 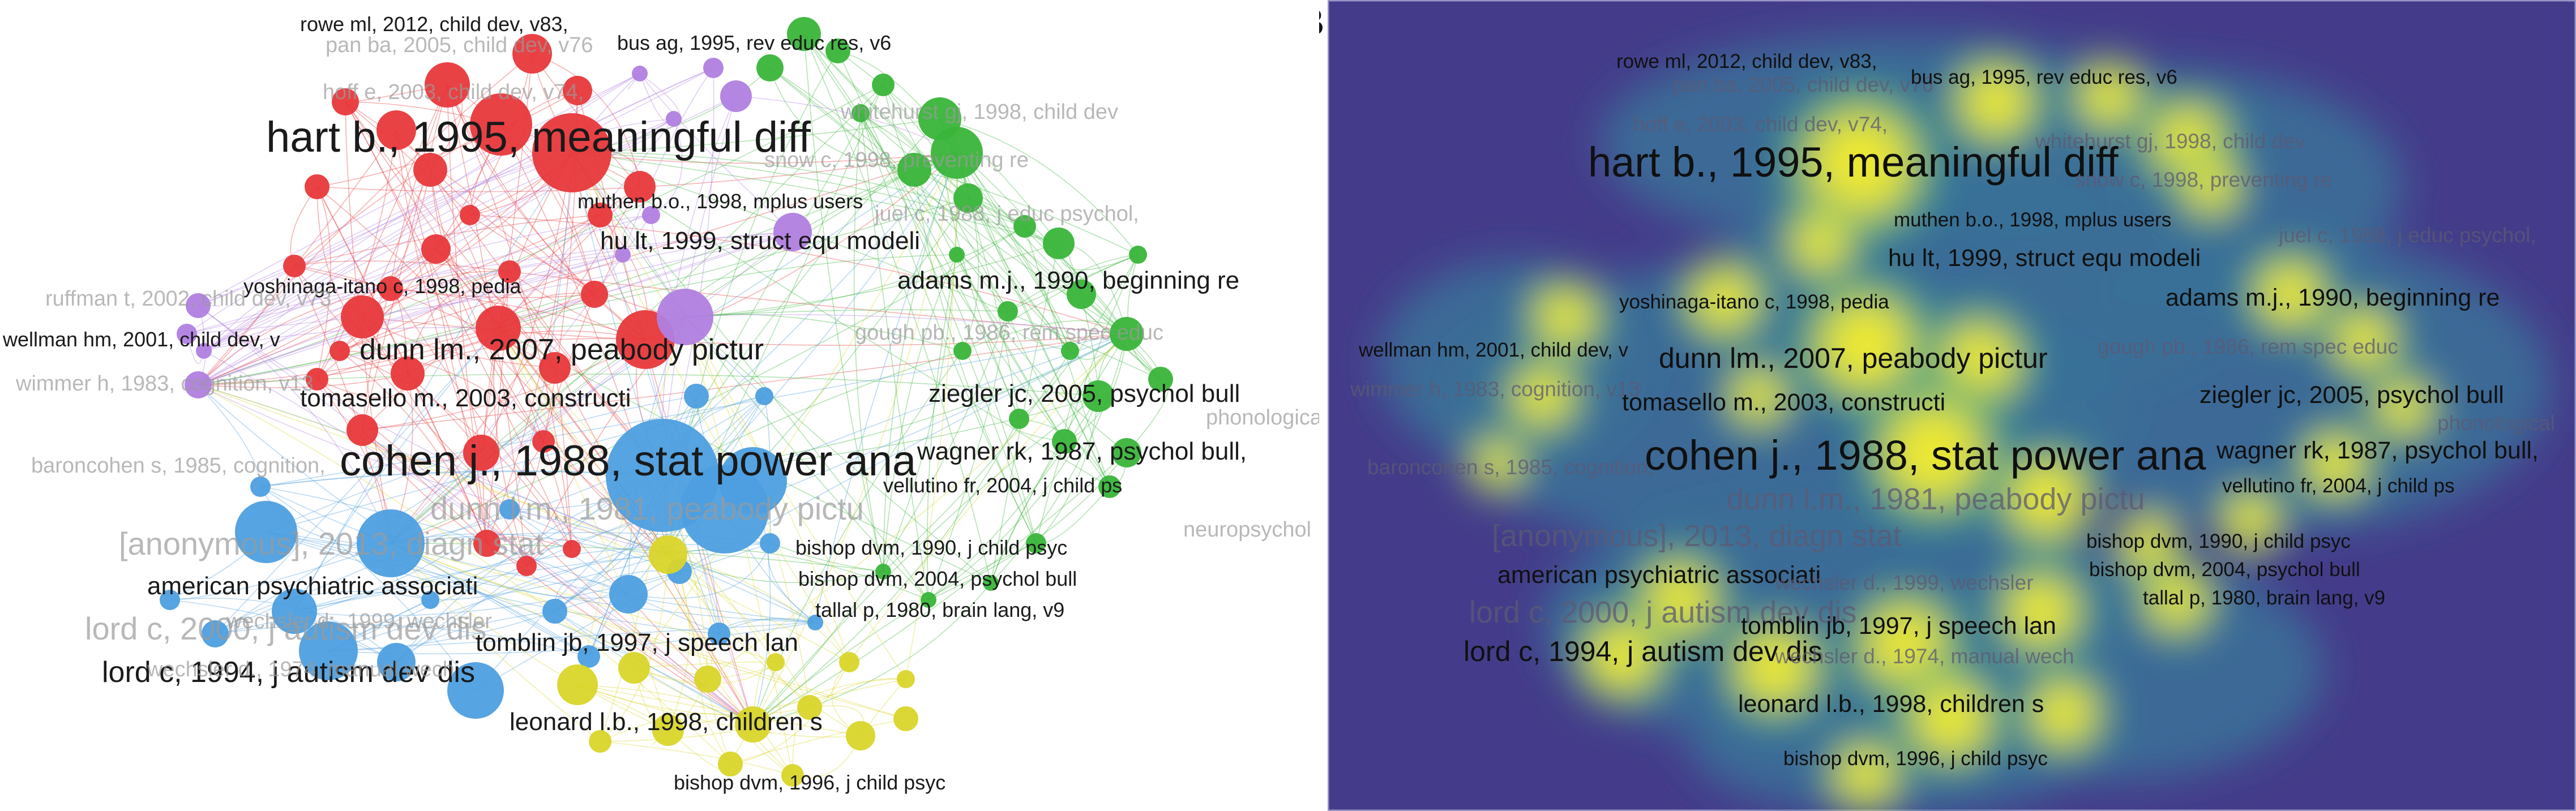 I want to click on density-label-juel: juel c, 1988, j educ psychol,, so click(x=2407, y=236).